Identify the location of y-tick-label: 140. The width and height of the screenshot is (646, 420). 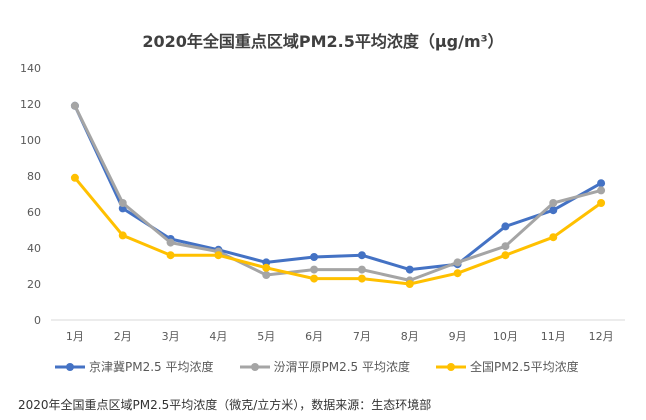
(30, 68).